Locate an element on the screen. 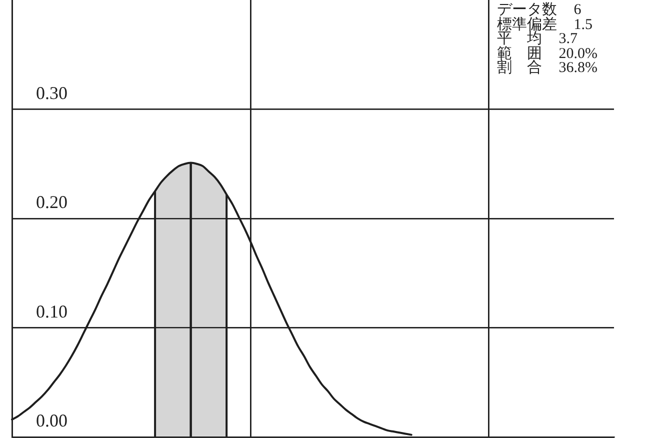 The height and width of the screenshot is (438, 652). y-tick-label: 0.00 is located at coordinates (52, 420).